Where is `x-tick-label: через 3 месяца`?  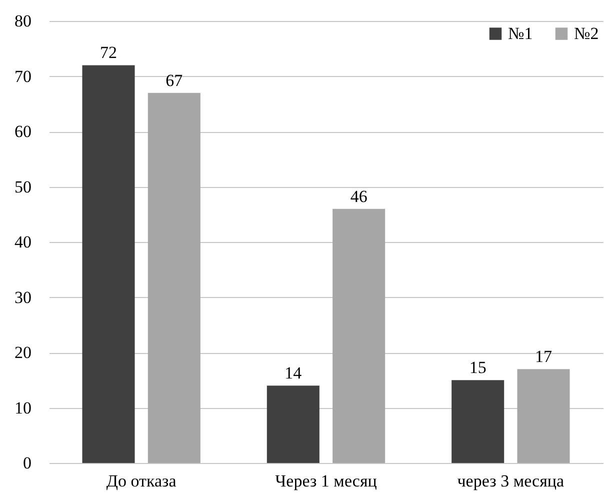 x-tick-label: через 3 месяца is located at coordinates (511, 481).